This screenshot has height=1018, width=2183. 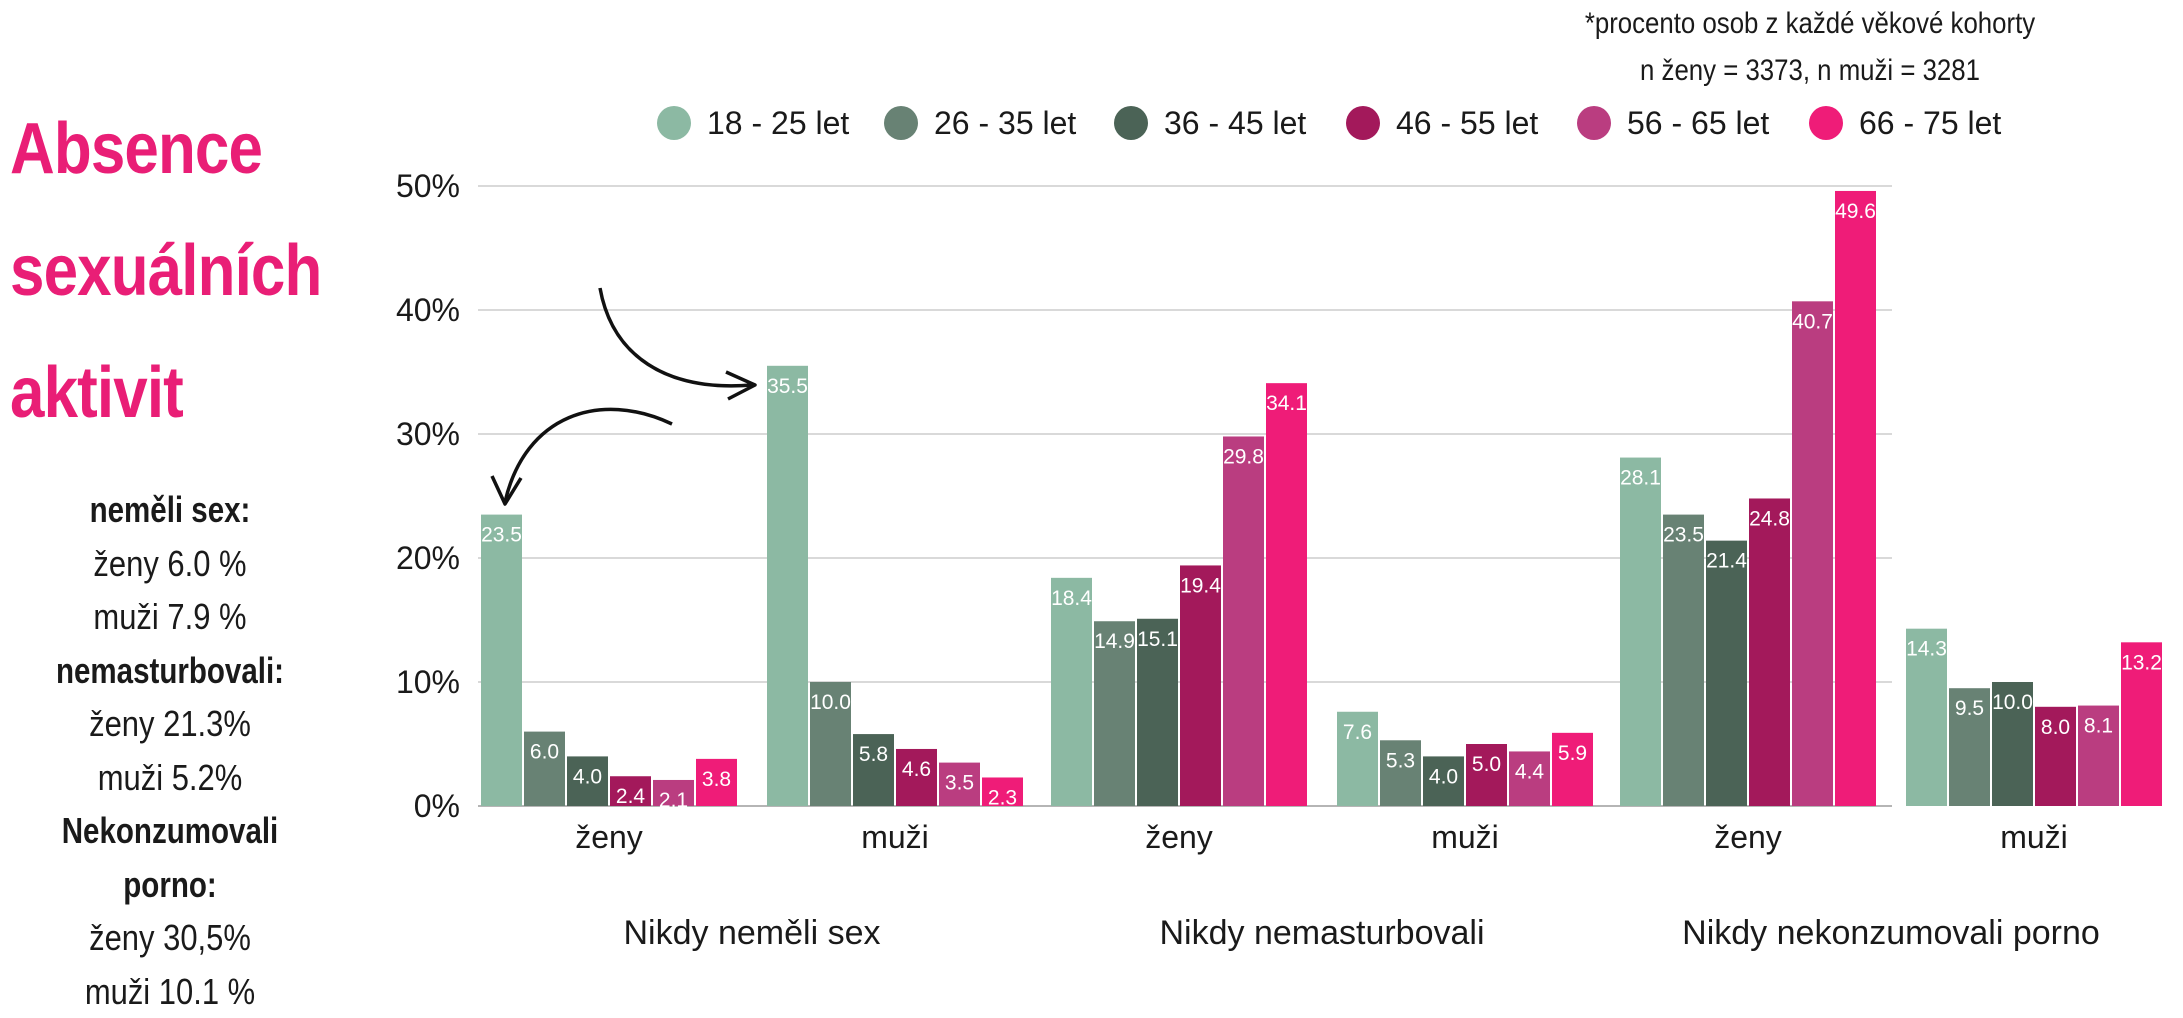 I want to click on bar-value-label: 21.4, so click(x=1726, y=561).